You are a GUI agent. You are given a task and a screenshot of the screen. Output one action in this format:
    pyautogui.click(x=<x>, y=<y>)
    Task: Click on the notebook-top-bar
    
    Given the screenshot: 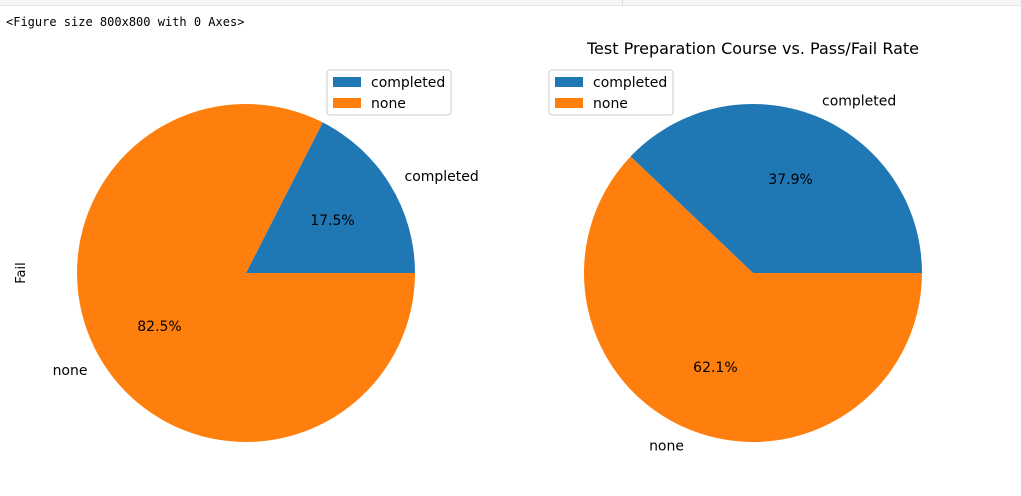 What is the action you would take?
    pyautogui.click(x=510, y=3)
    